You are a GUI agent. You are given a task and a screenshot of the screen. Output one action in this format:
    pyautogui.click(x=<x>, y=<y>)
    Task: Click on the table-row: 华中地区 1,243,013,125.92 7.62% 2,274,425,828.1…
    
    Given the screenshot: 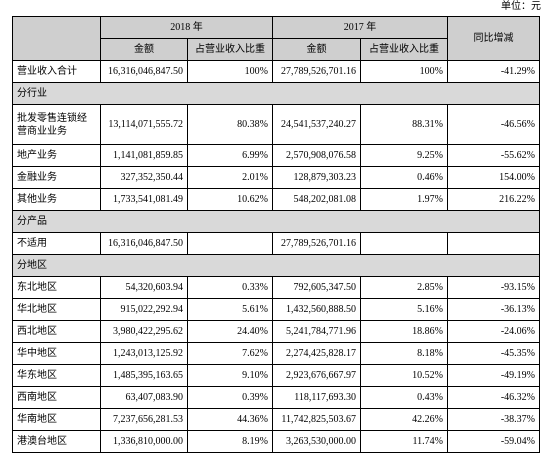 What is the action you would take?
    pyautogui.click(x=276, y=353)
    